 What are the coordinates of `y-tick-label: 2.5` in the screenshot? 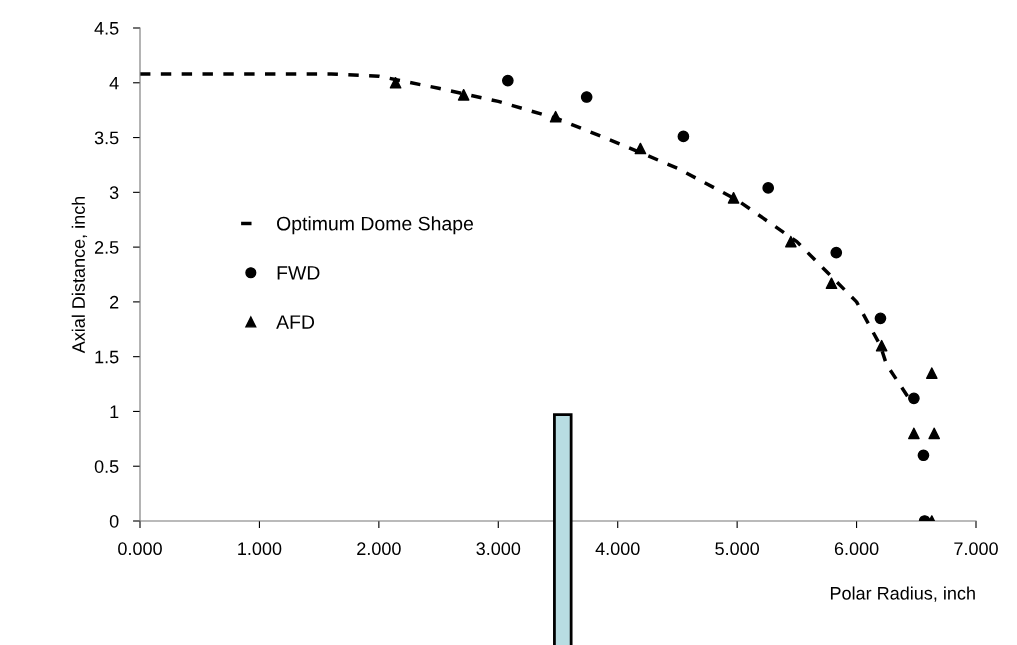 It's located at (106, 247).